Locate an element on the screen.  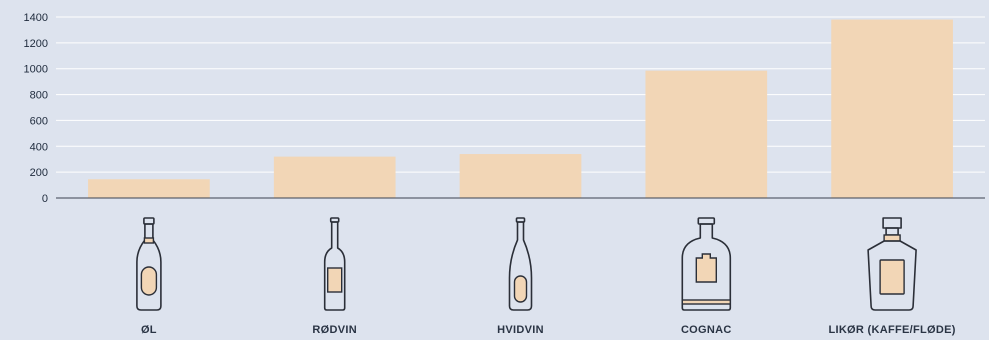
liqueur-bottle-icon is located at coordinates (892, 264).